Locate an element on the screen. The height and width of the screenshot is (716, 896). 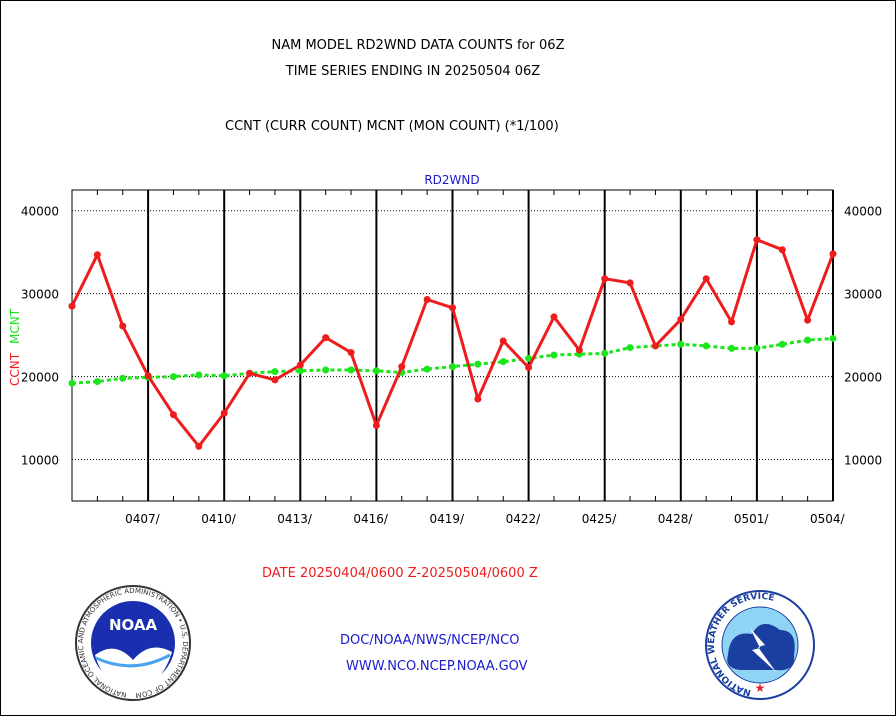
x-tick-label: 0416/ is located at coordinates (371, 519).